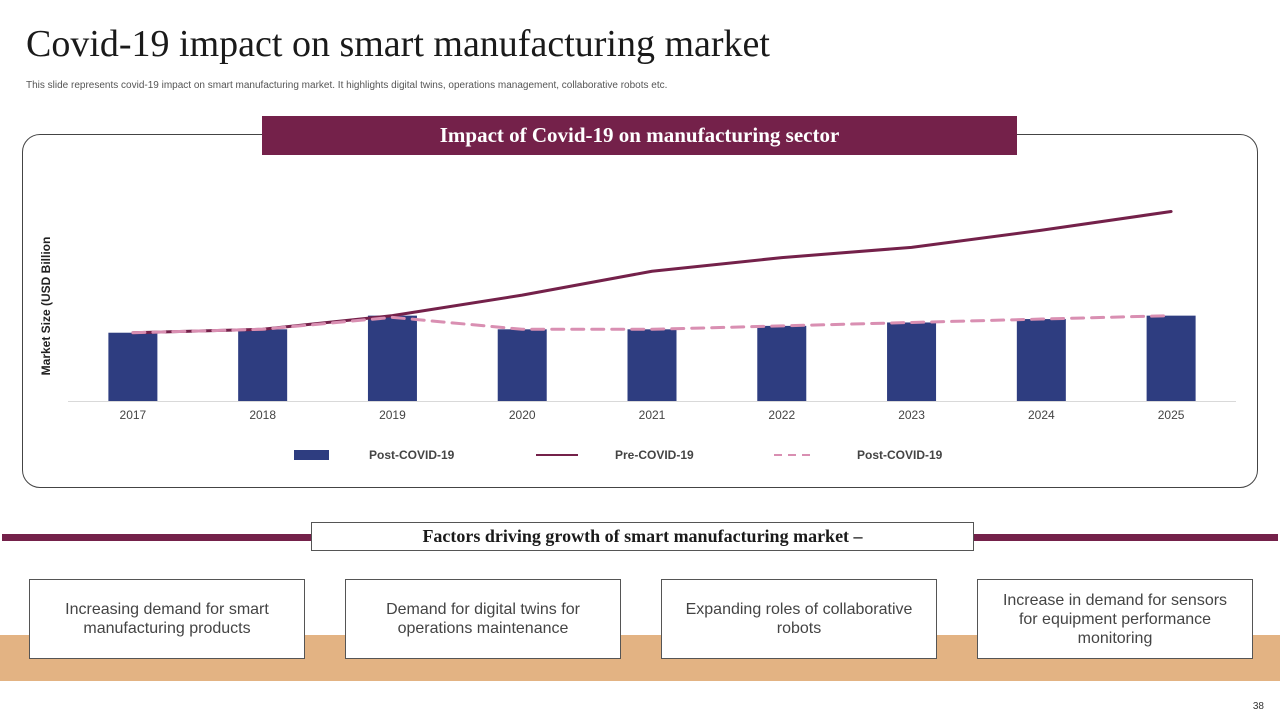 Image resolution: width=1280 pixels, height=720 pixels. I want to click on chart-bar-2017, so click(133, 366).